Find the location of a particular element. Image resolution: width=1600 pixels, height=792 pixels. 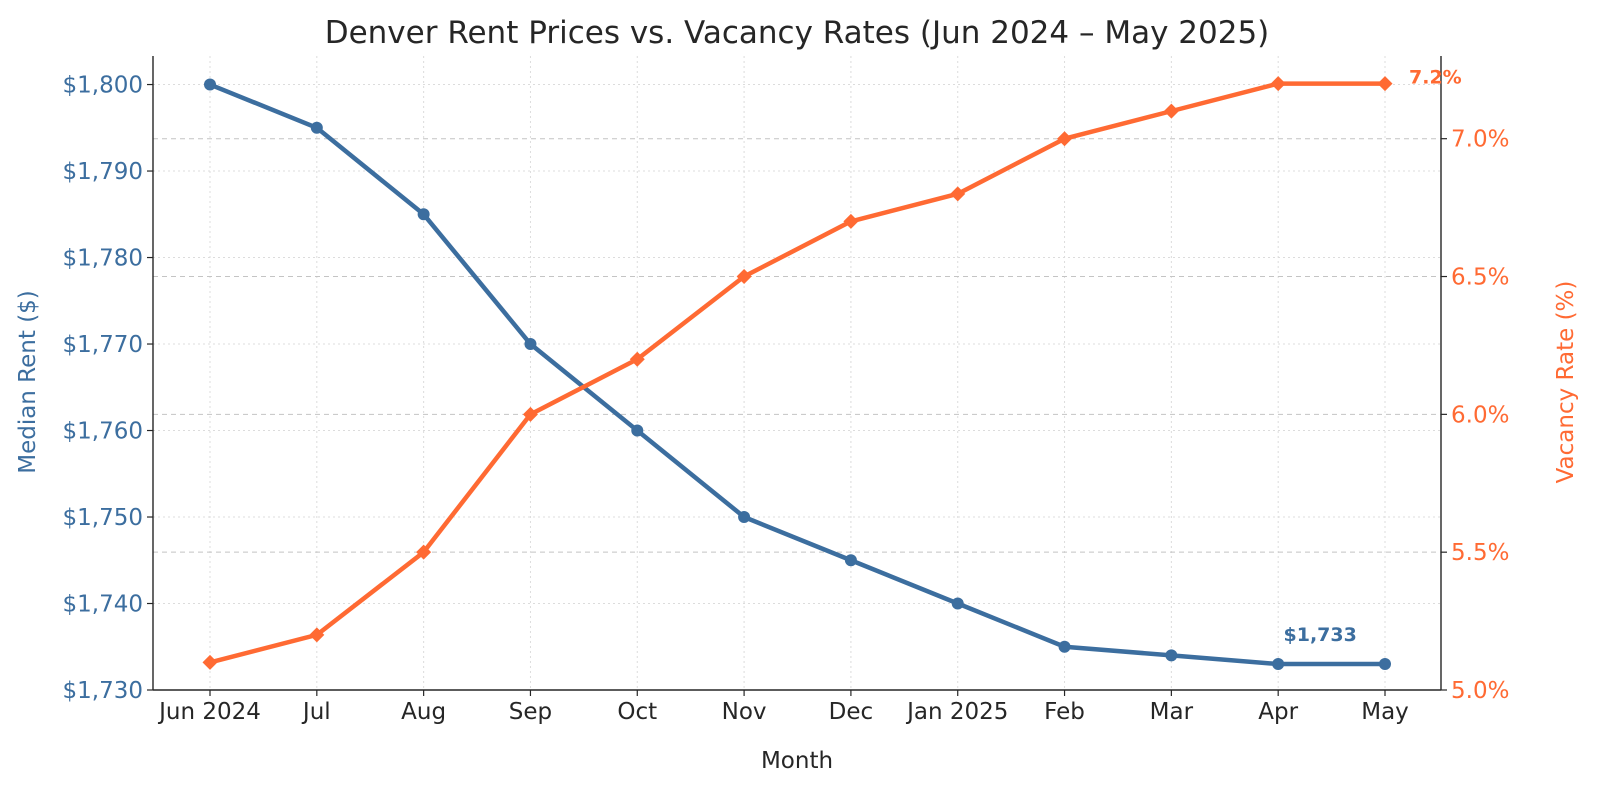

x-axis-label: Month is located at coordinates (797, 761).